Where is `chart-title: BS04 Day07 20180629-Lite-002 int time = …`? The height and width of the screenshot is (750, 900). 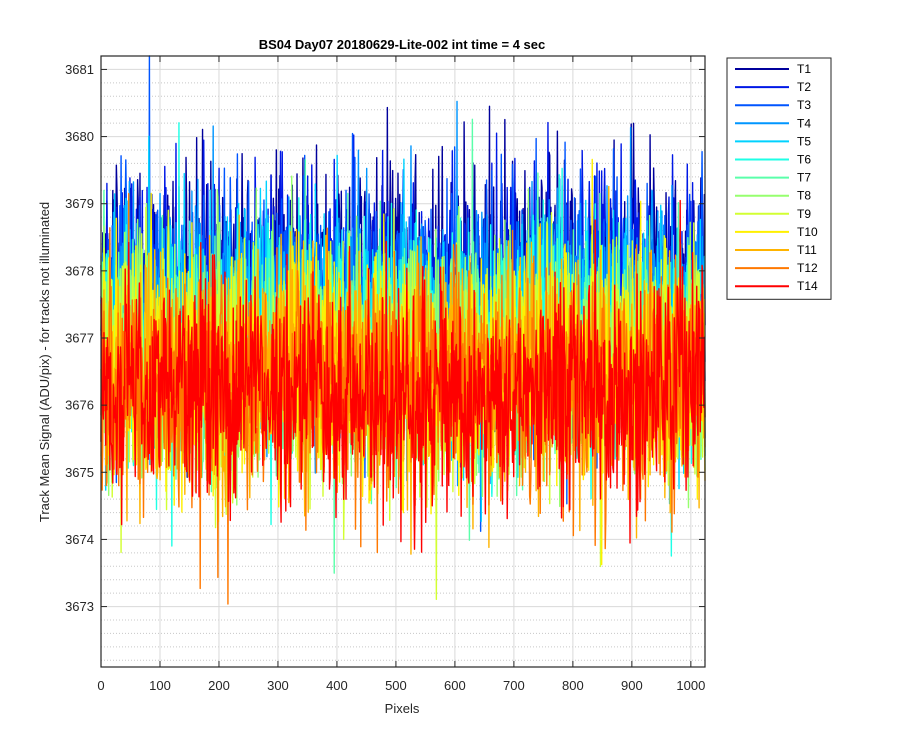 chart-title: BS04 Day07 20180629-Lite-002 int time = … is located at coordinates (402, 44).